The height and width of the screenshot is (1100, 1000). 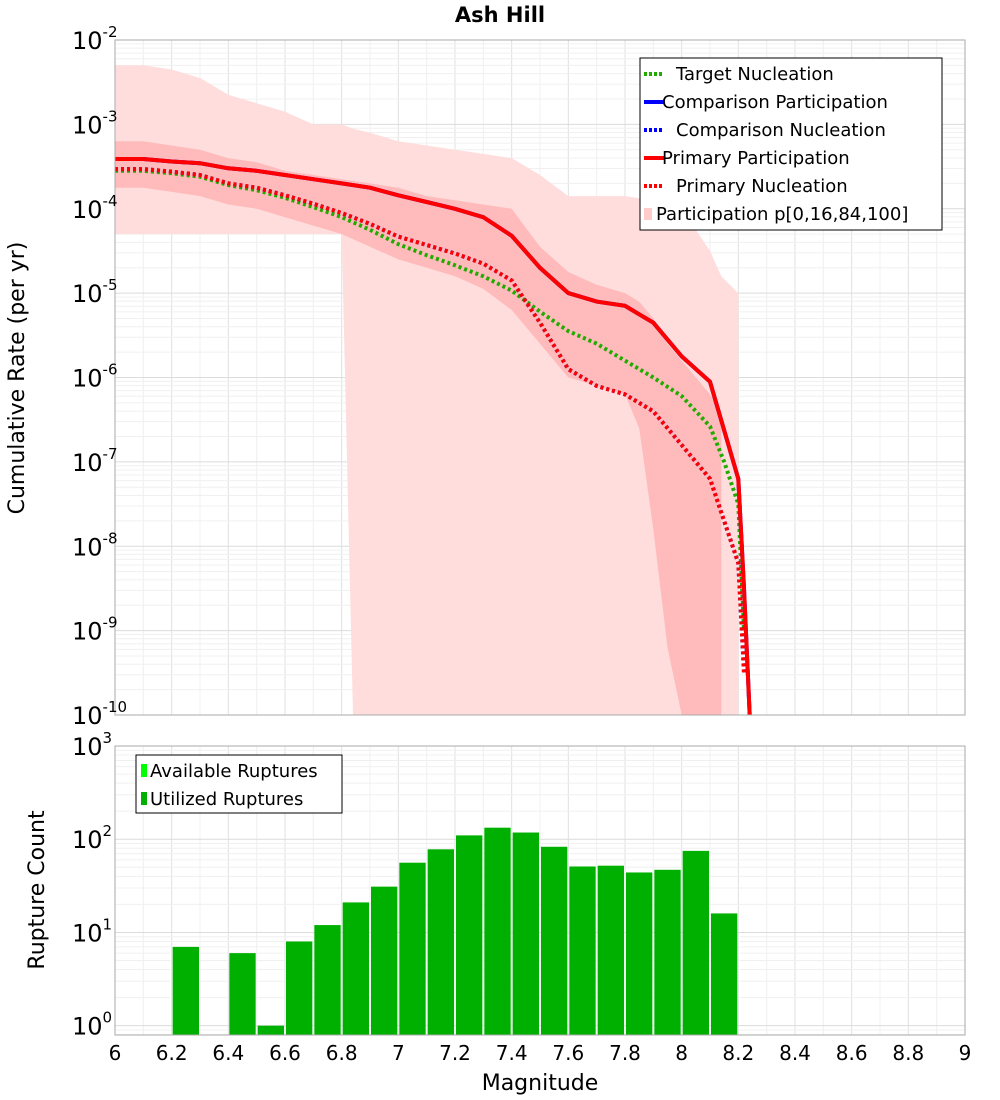 I want to click on legend-label: Utilized Ruptures, so click(x=226, y=799).